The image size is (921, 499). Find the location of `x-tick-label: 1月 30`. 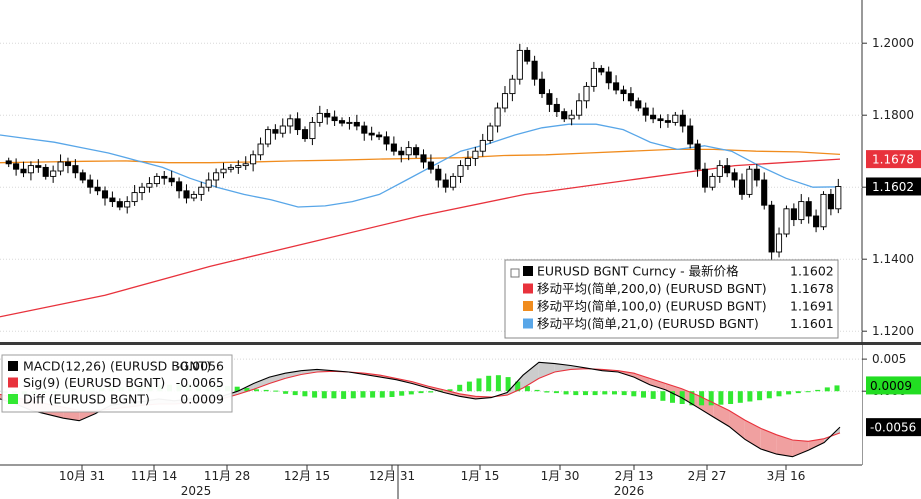

x-tick-label: 1月 30 is located at coordinates (560, 476).